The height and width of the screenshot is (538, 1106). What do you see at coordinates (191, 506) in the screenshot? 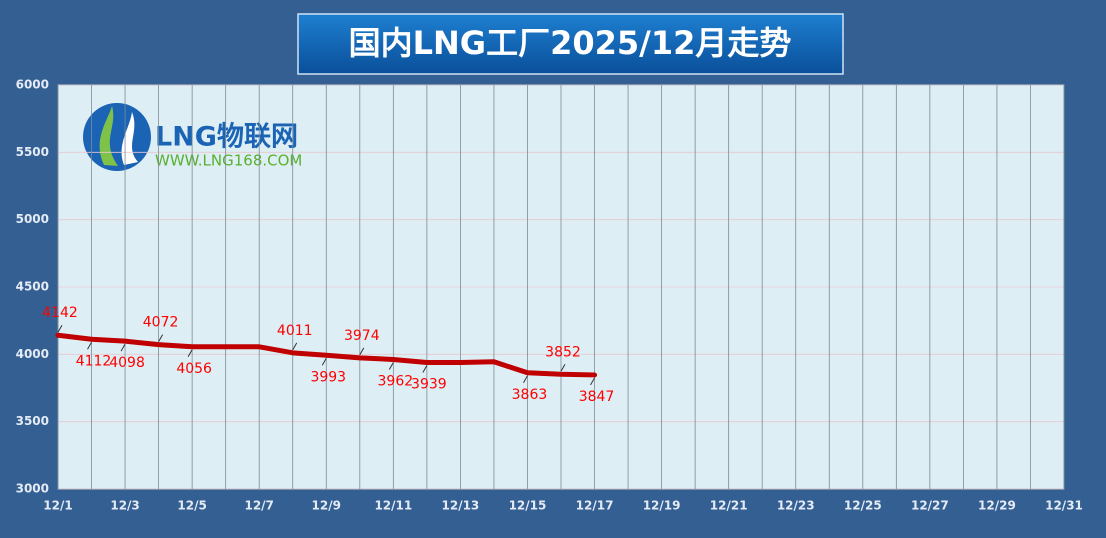
I see `x-tick-label: 12/5` at bounding box center [191, 506].